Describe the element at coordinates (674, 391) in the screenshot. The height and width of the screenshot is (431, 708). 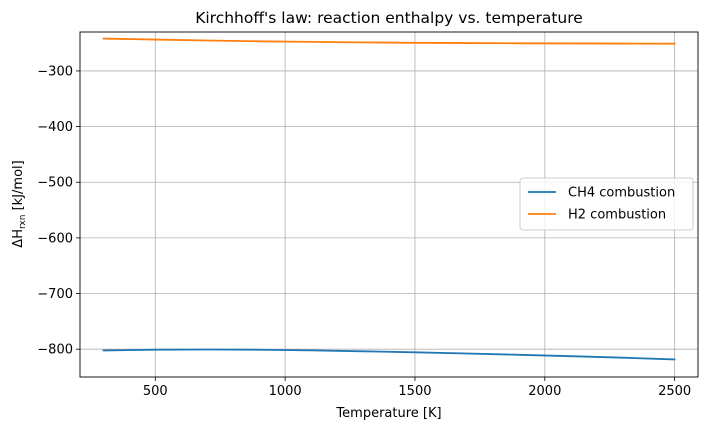
I see `x-tick-label: 2500` at that location.